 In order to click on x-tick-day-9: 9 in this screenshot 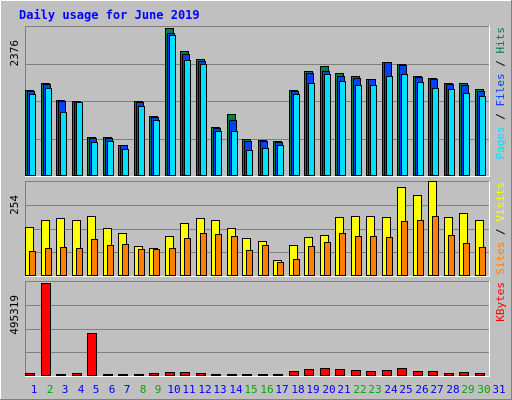, I will do `click(158, 389)`.